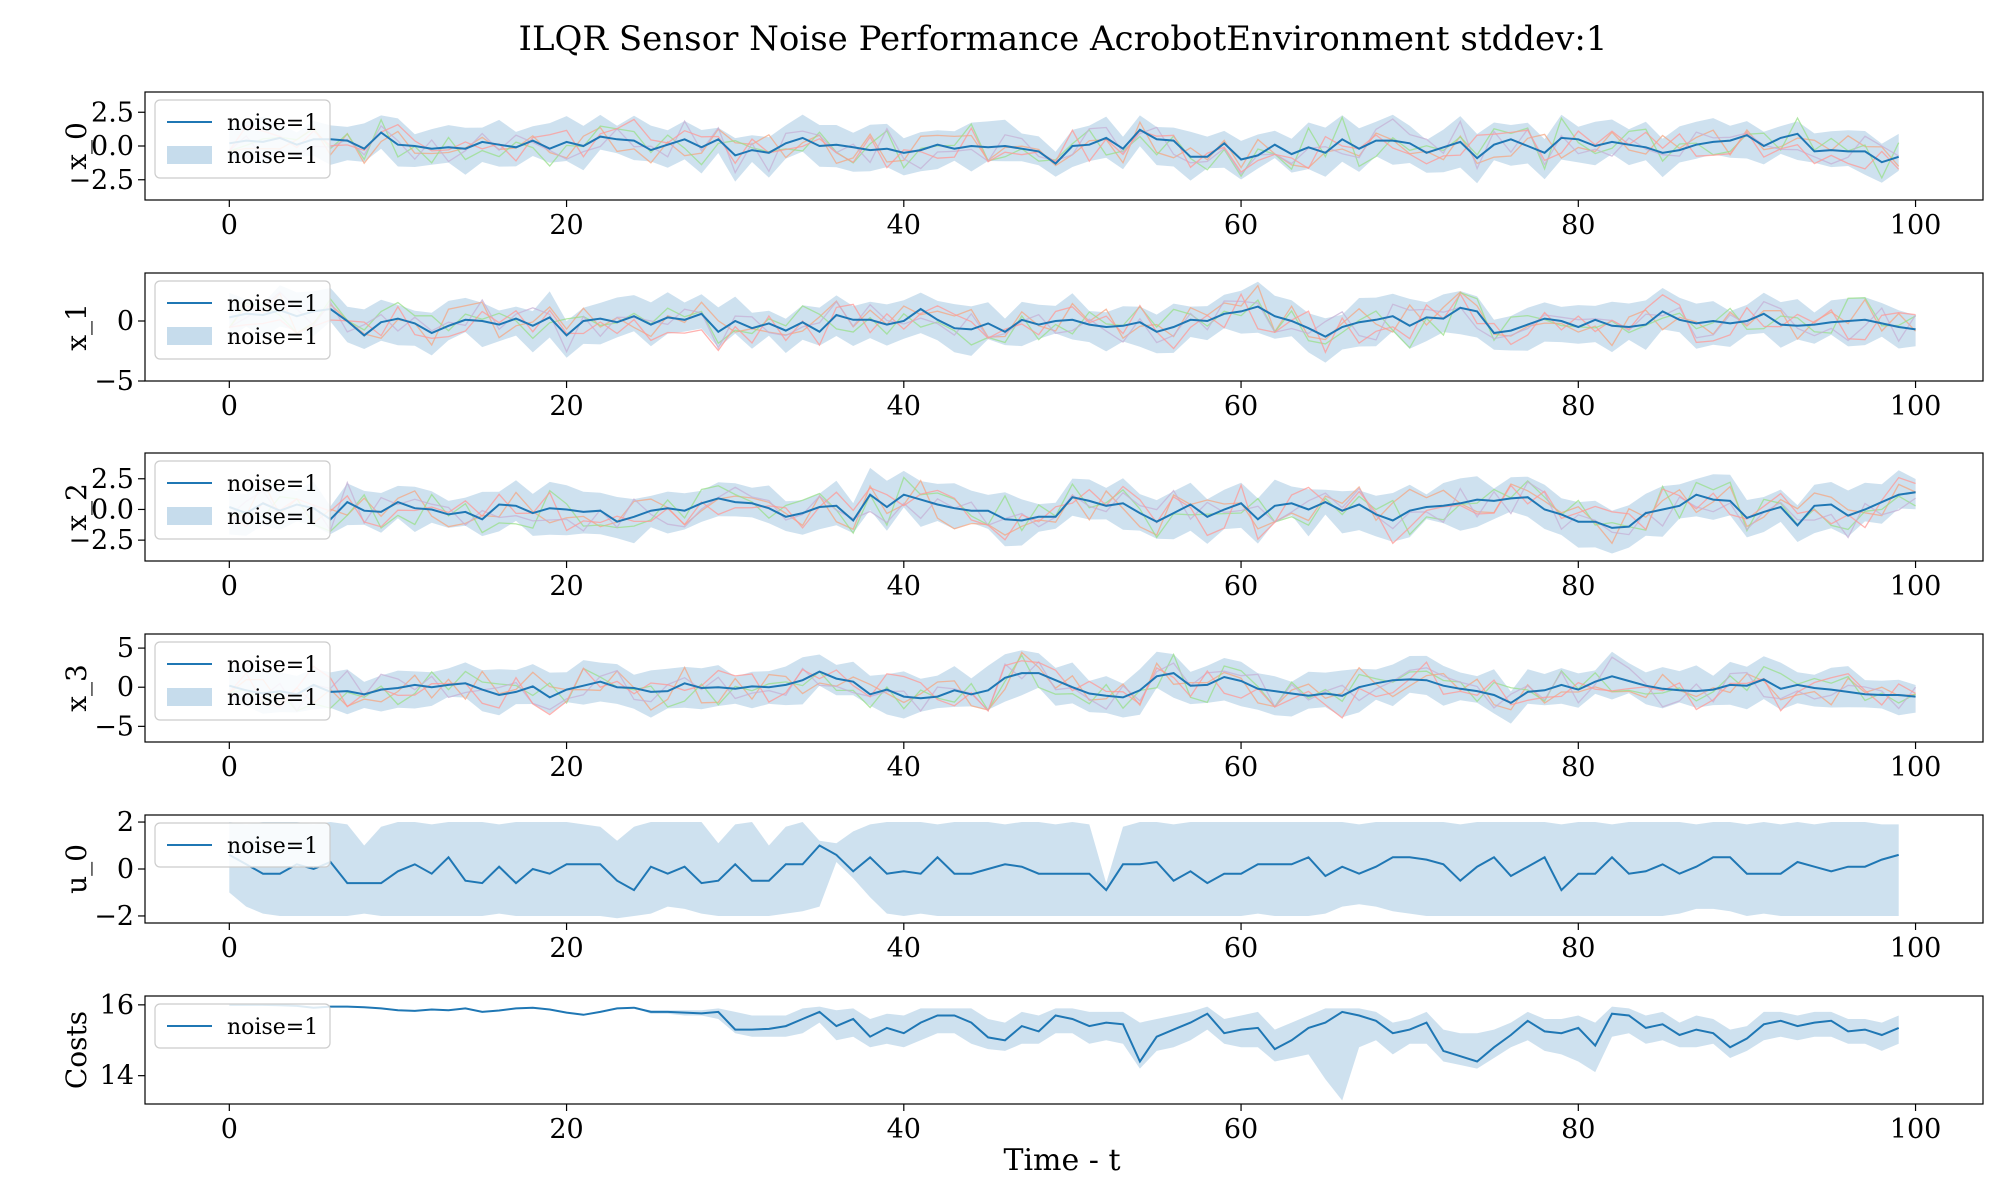  What do you see at coordinates (101, 540) in the screenshot?
I see `y-tick-label: −2.5` at bounding box center [101, 540].